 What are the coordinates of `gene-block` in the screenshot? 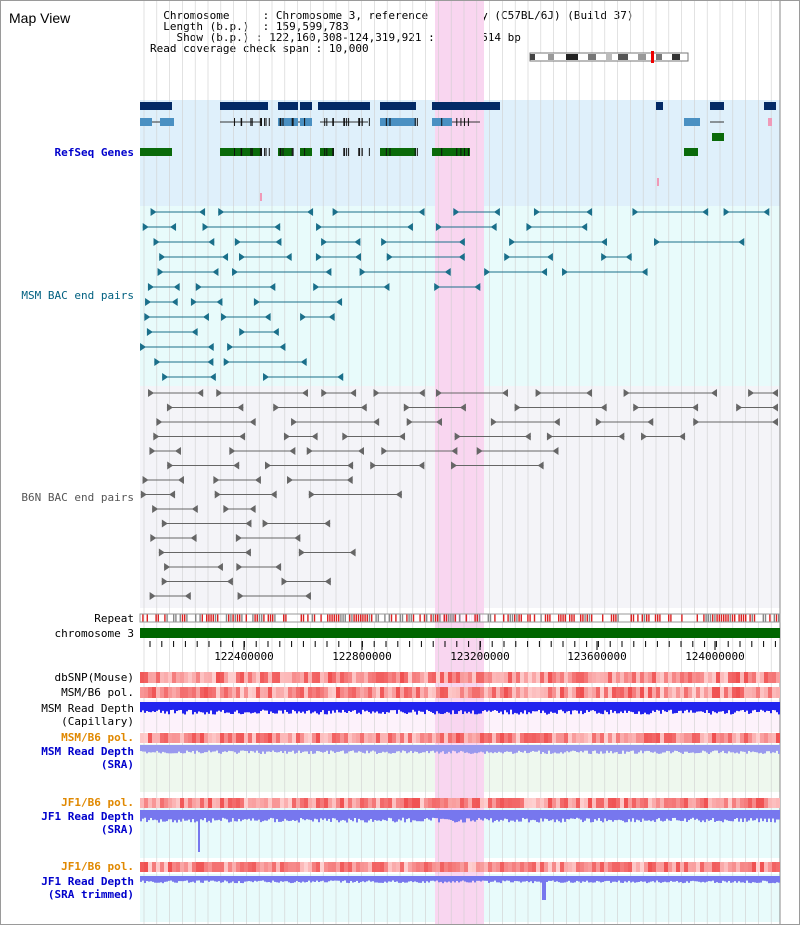 It's located at (718, 137).